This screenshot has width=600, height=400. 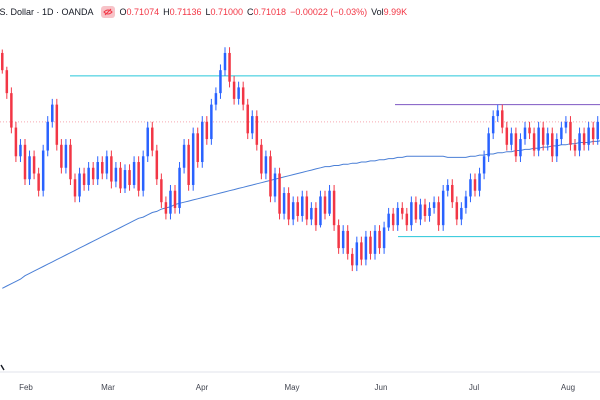 What do you see at coordinates (107, 12) in the screenshot?
I see `eye-off-icon` at bounding box center [107, 12].